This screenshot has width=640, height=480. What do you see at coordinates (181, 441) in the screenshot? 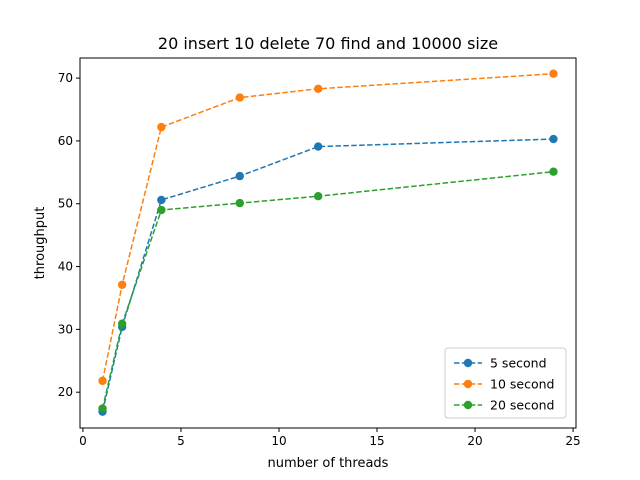
I see `x-tick-label: 5` at bounding box center [181, 441].